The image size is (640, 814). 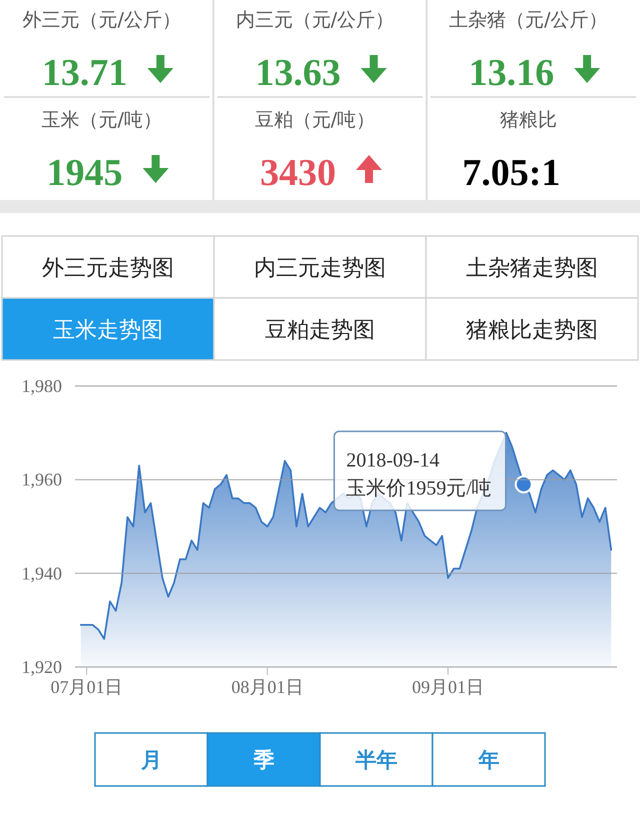 What do you see at coordinates (448, 687) in the screenshot?
I see `x-tick-label: 09月01日` at bounding box center [448, 687].